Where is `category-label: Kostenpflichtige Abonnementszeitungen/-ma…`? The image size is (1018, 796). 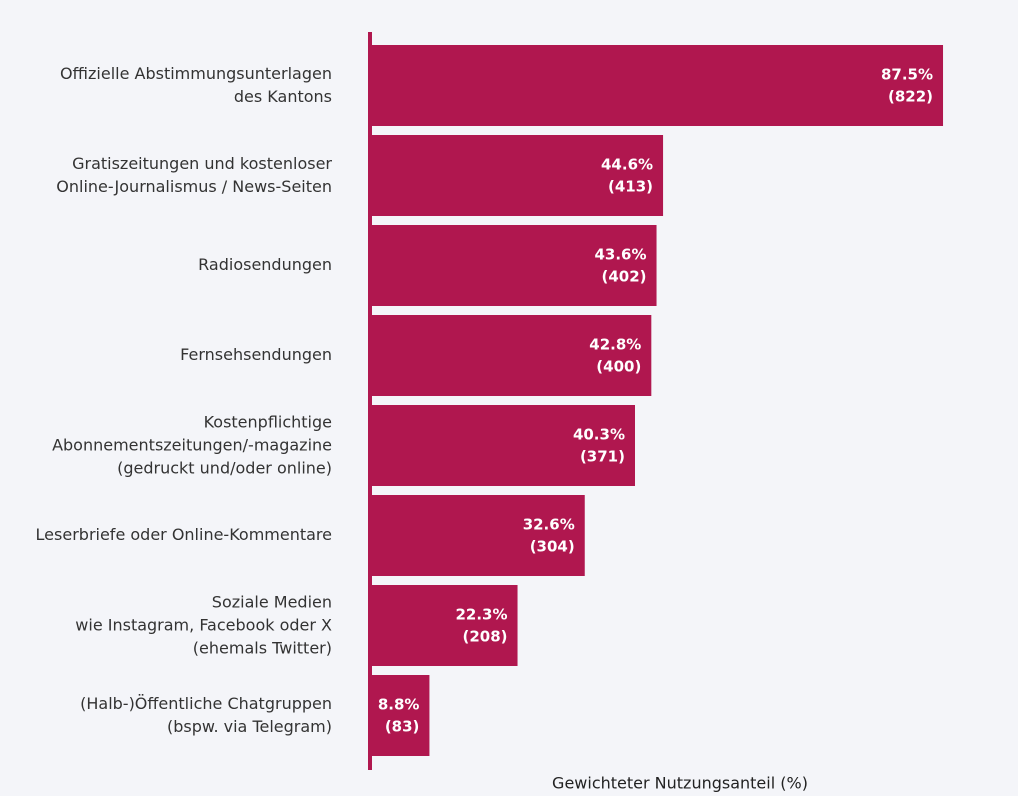 category-label: Kostenpflichtige Abonnementszeitungen/-ma… is located at coordinates (192, 444).